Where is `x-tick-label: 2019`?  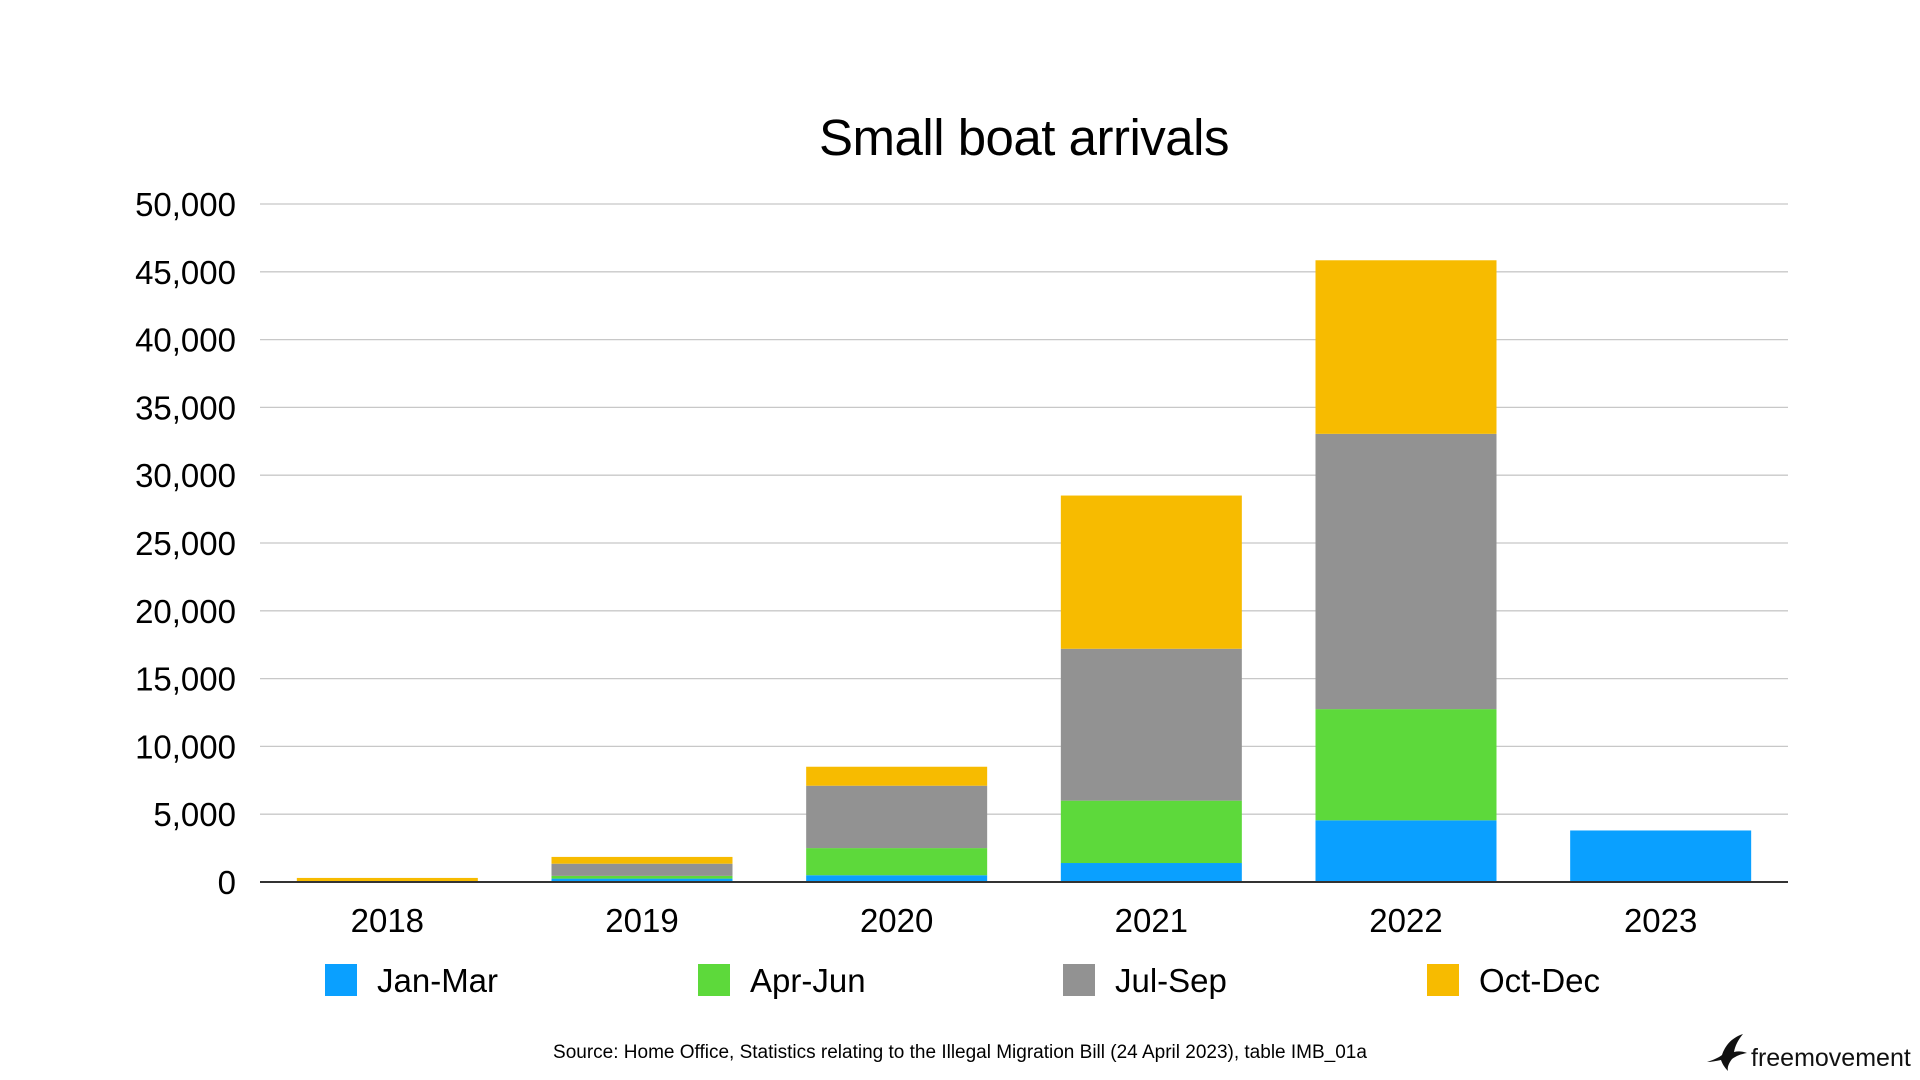
x-tick-label: 2019 is located at coordinates (641, 920).